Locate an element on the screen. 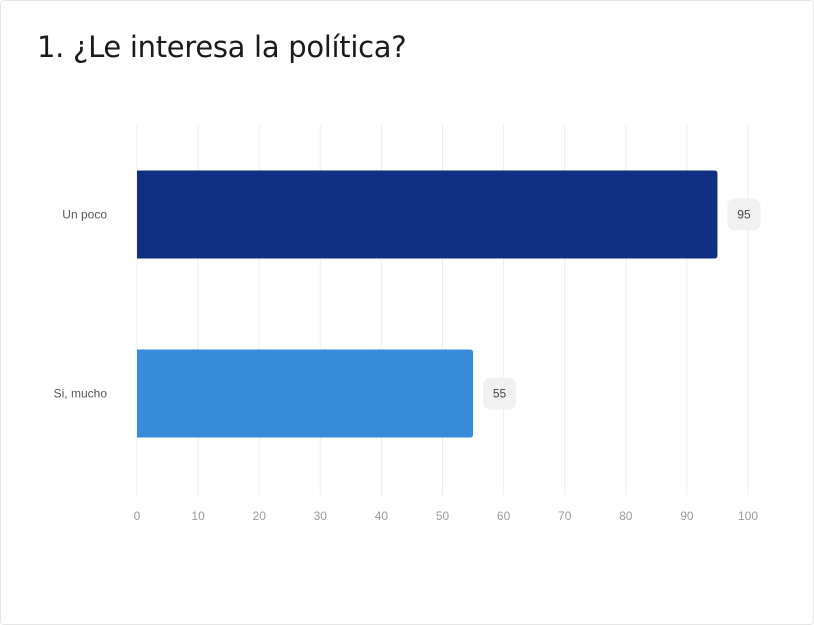  x-tick-label: 80 is located at coordinates (626, 516).